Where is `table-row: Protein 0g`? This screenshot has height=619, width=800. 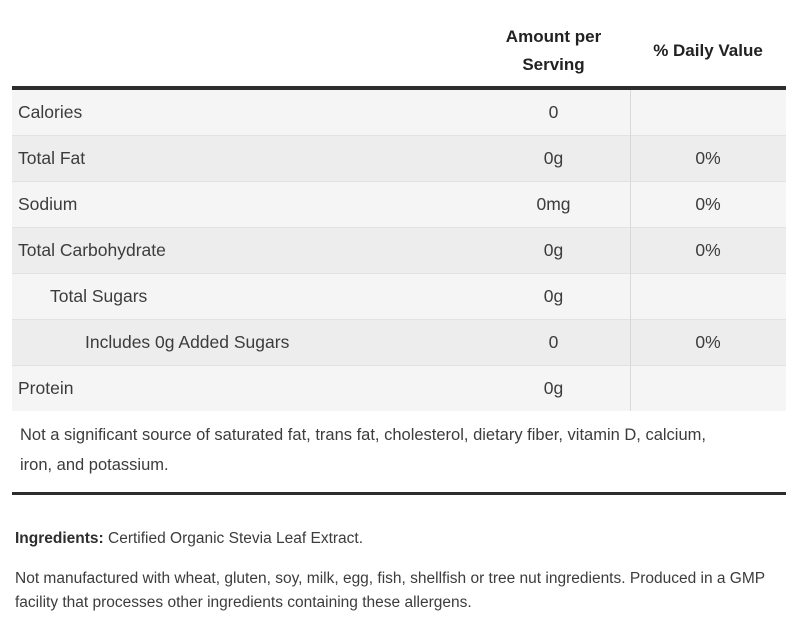 table-row: Protein 0g is located at coordinates (399, 388).